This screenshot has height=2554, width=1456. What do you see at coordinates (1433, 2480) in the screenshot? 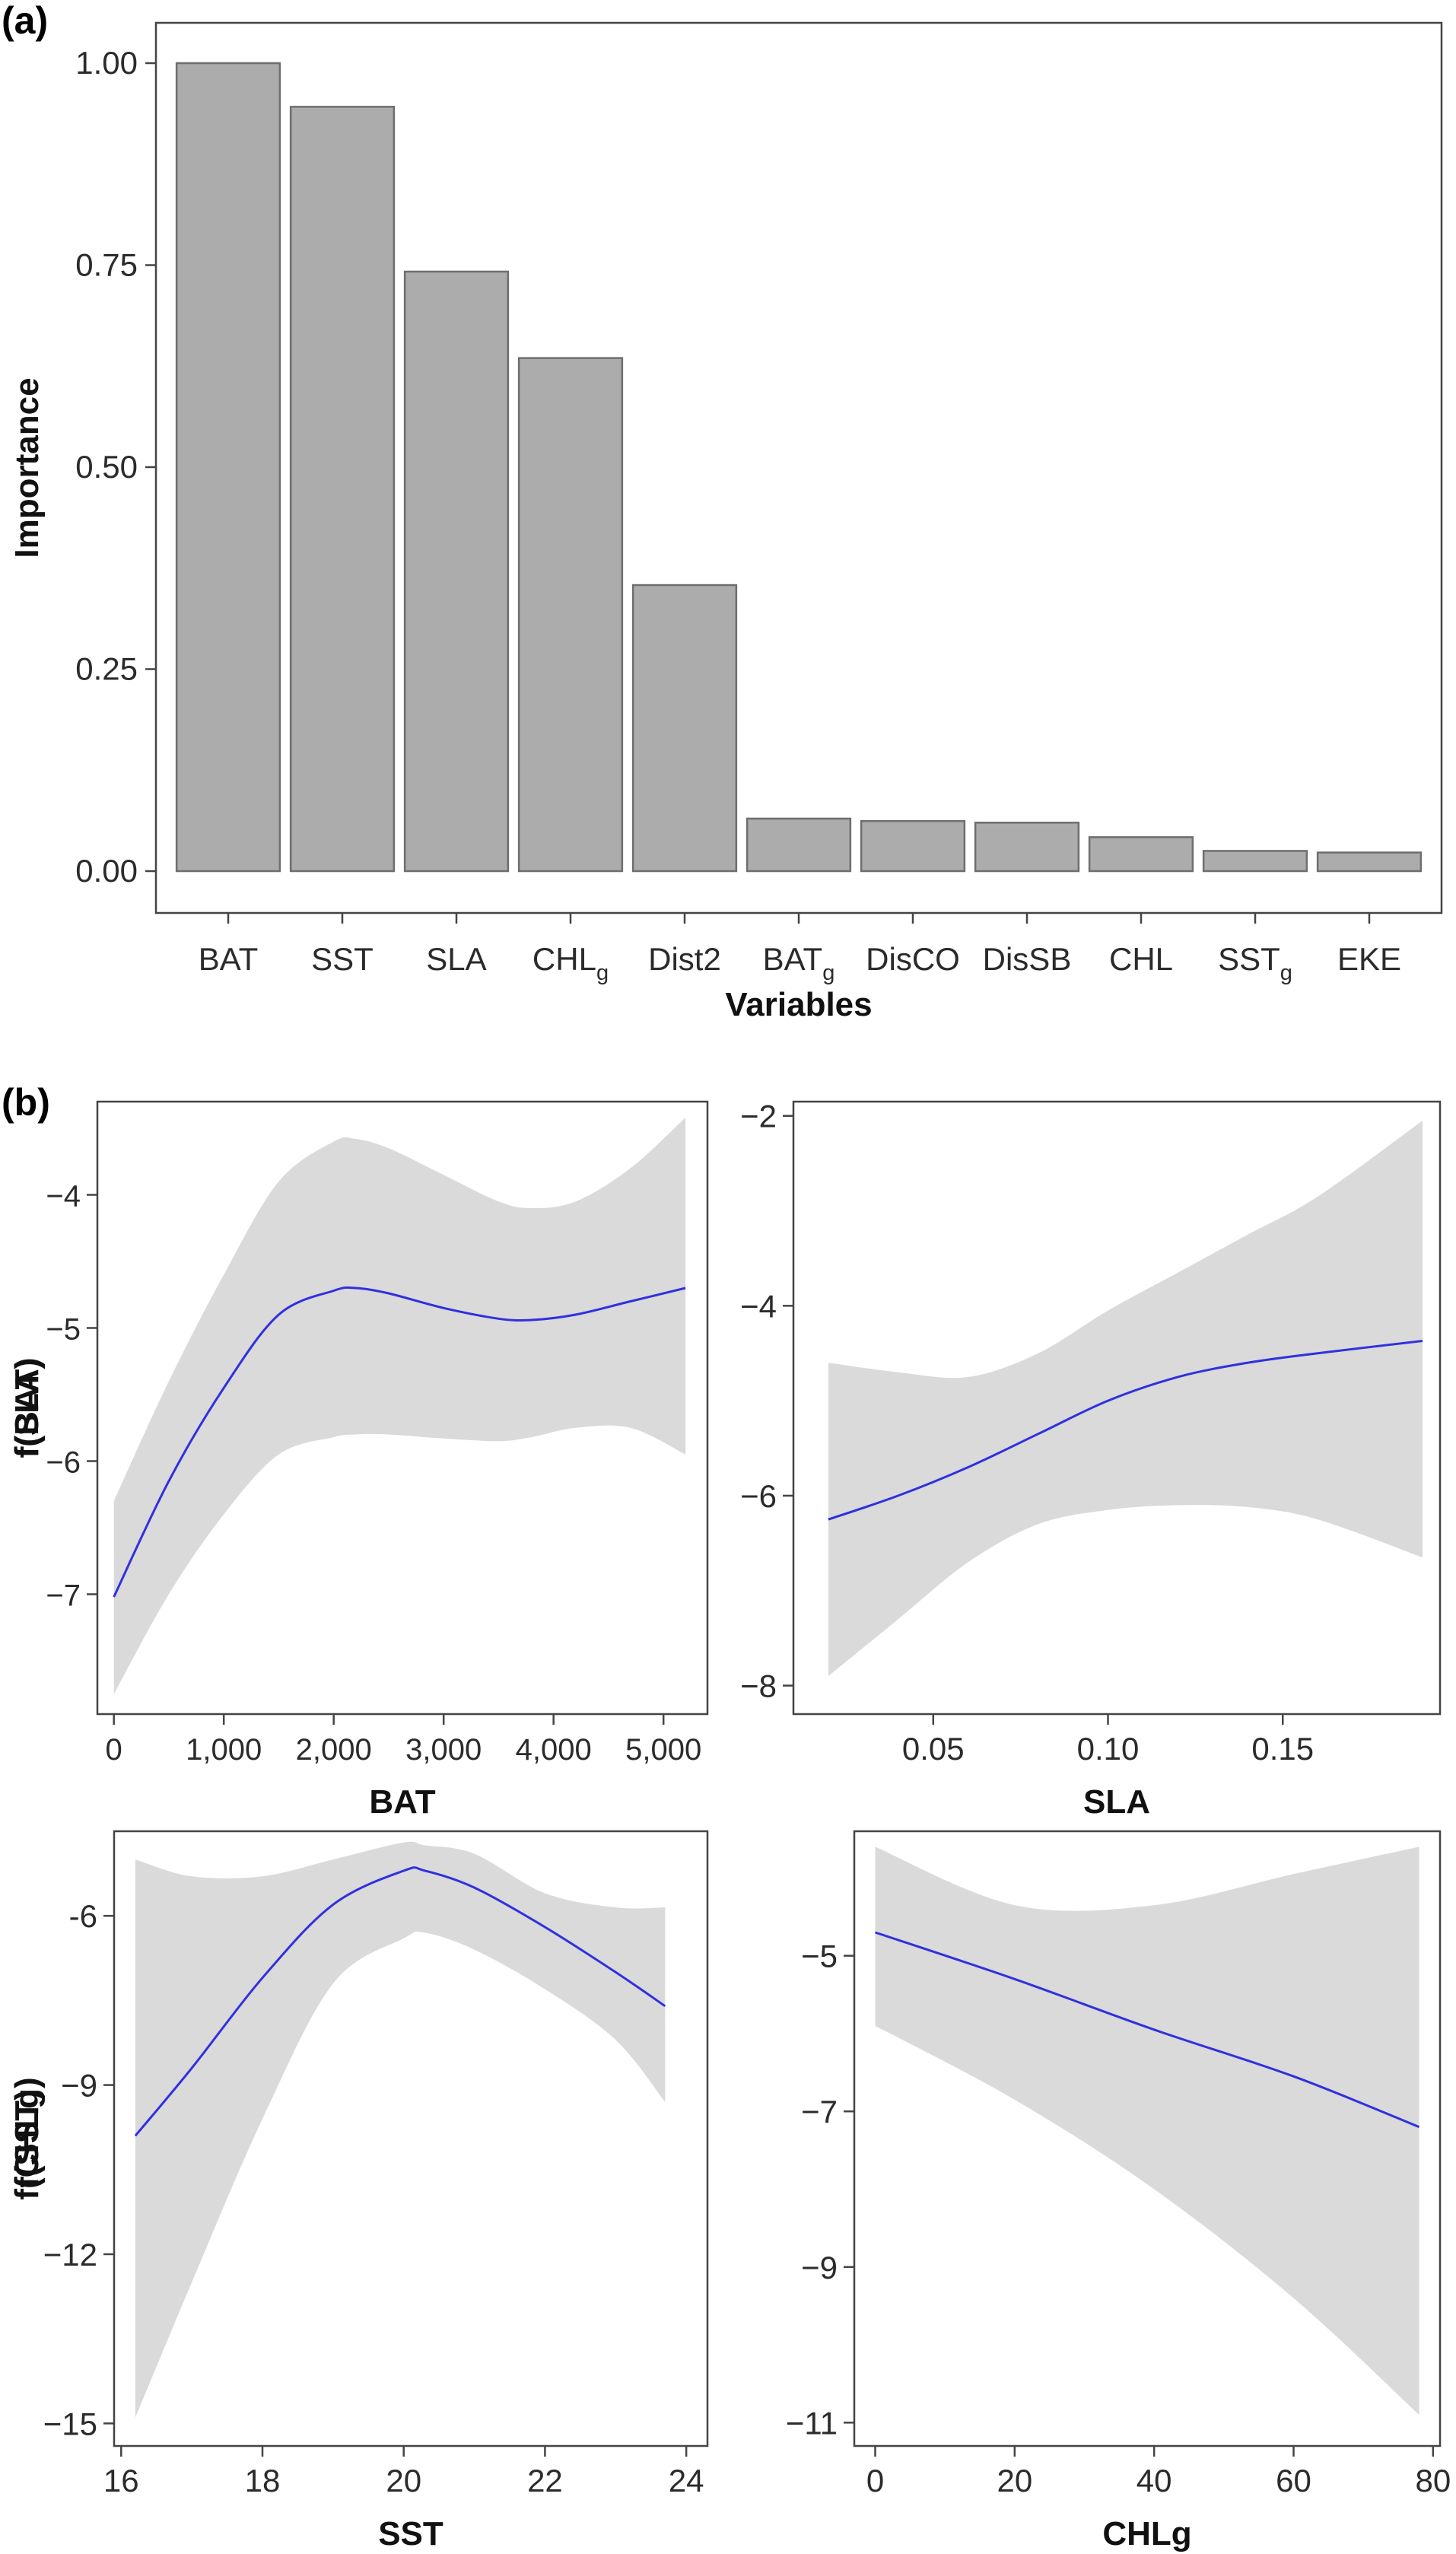
I see `x-tick-label: 80` at bounding box center [1433, 2480].